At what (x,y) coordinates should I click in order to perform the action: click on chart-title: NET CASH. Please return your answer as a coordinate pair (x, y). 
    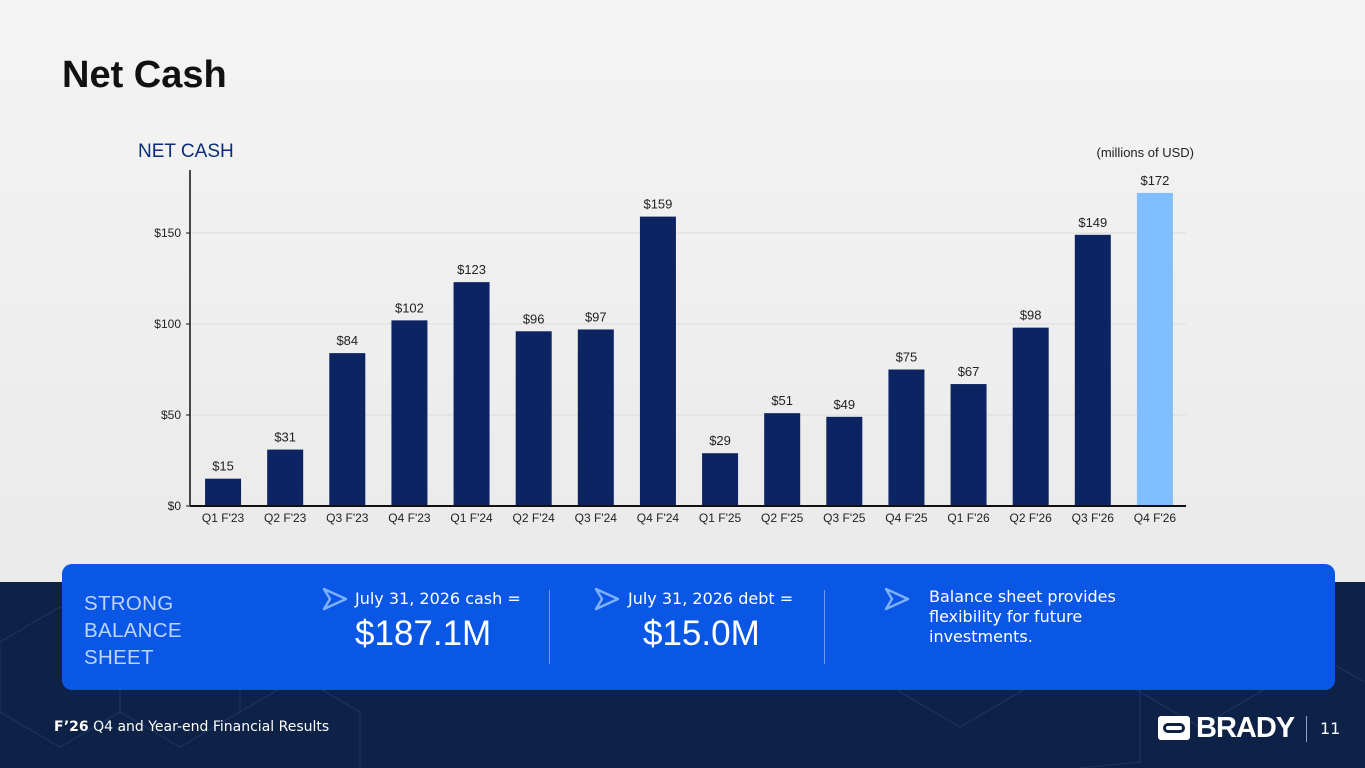
    Looking at the image, I should click on (186, 151).